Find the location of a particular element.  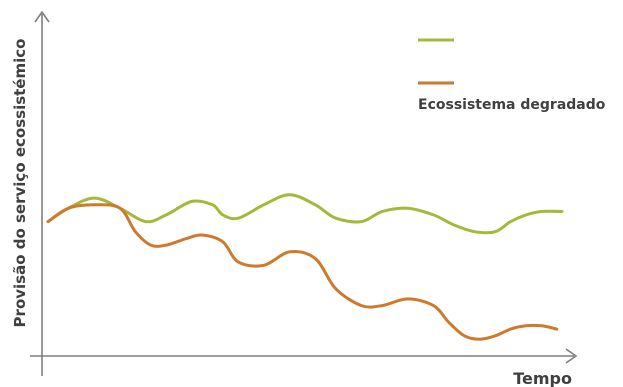

series-line-healthy is located at coordinates (305, 214).